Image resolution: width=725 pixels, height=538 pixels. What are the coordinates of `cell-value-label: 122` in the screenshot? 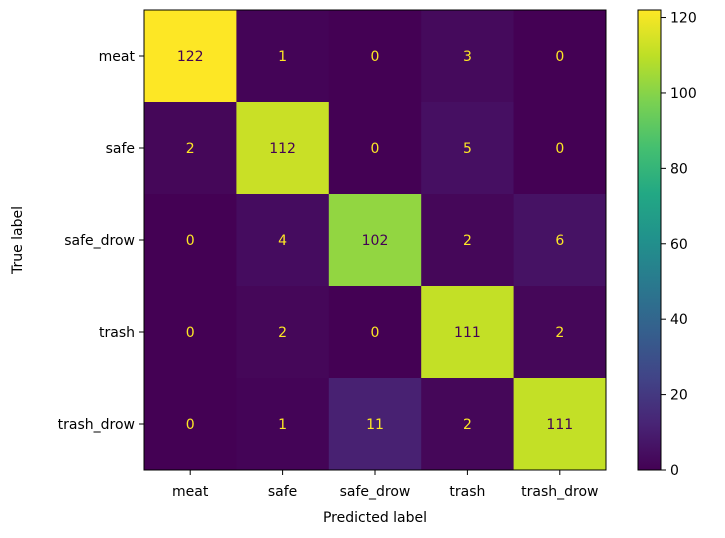 It's located at (190, 57).